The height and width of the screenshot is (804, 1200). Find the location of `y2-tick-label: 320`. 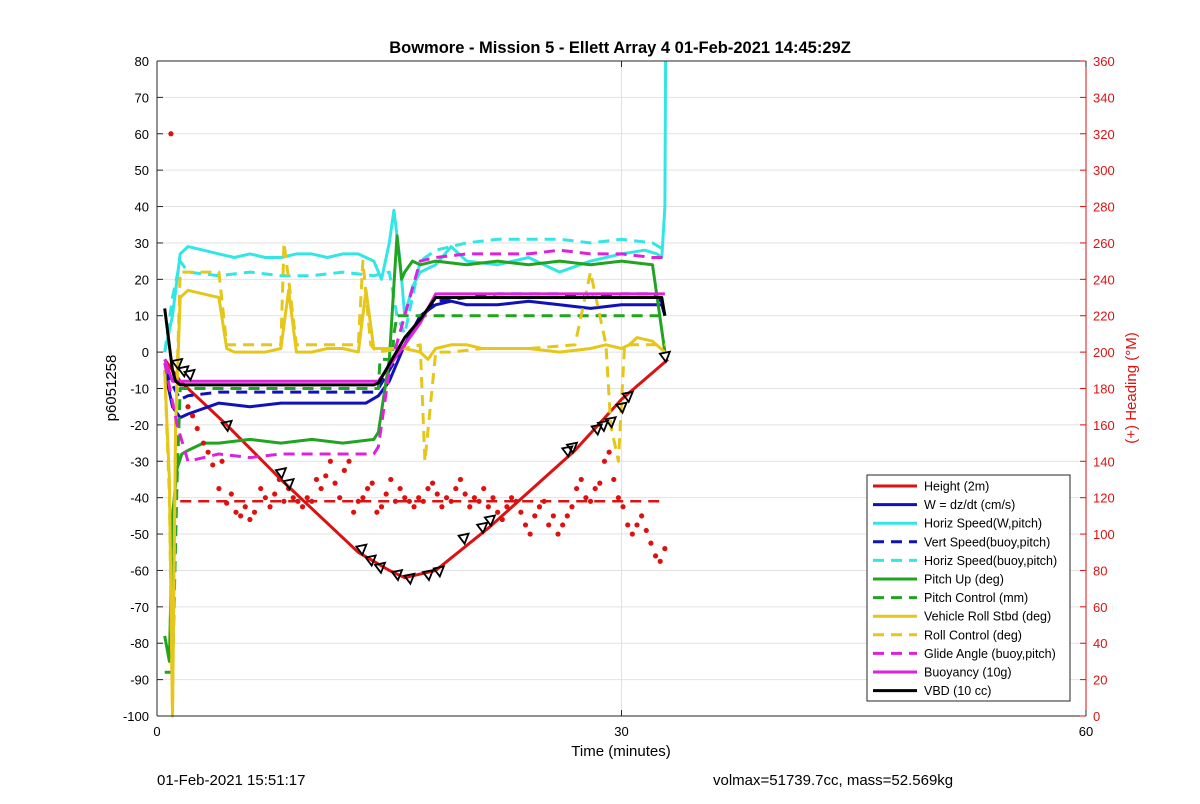

y2-tick-label: 320 is located at coordinates (1104, 134).